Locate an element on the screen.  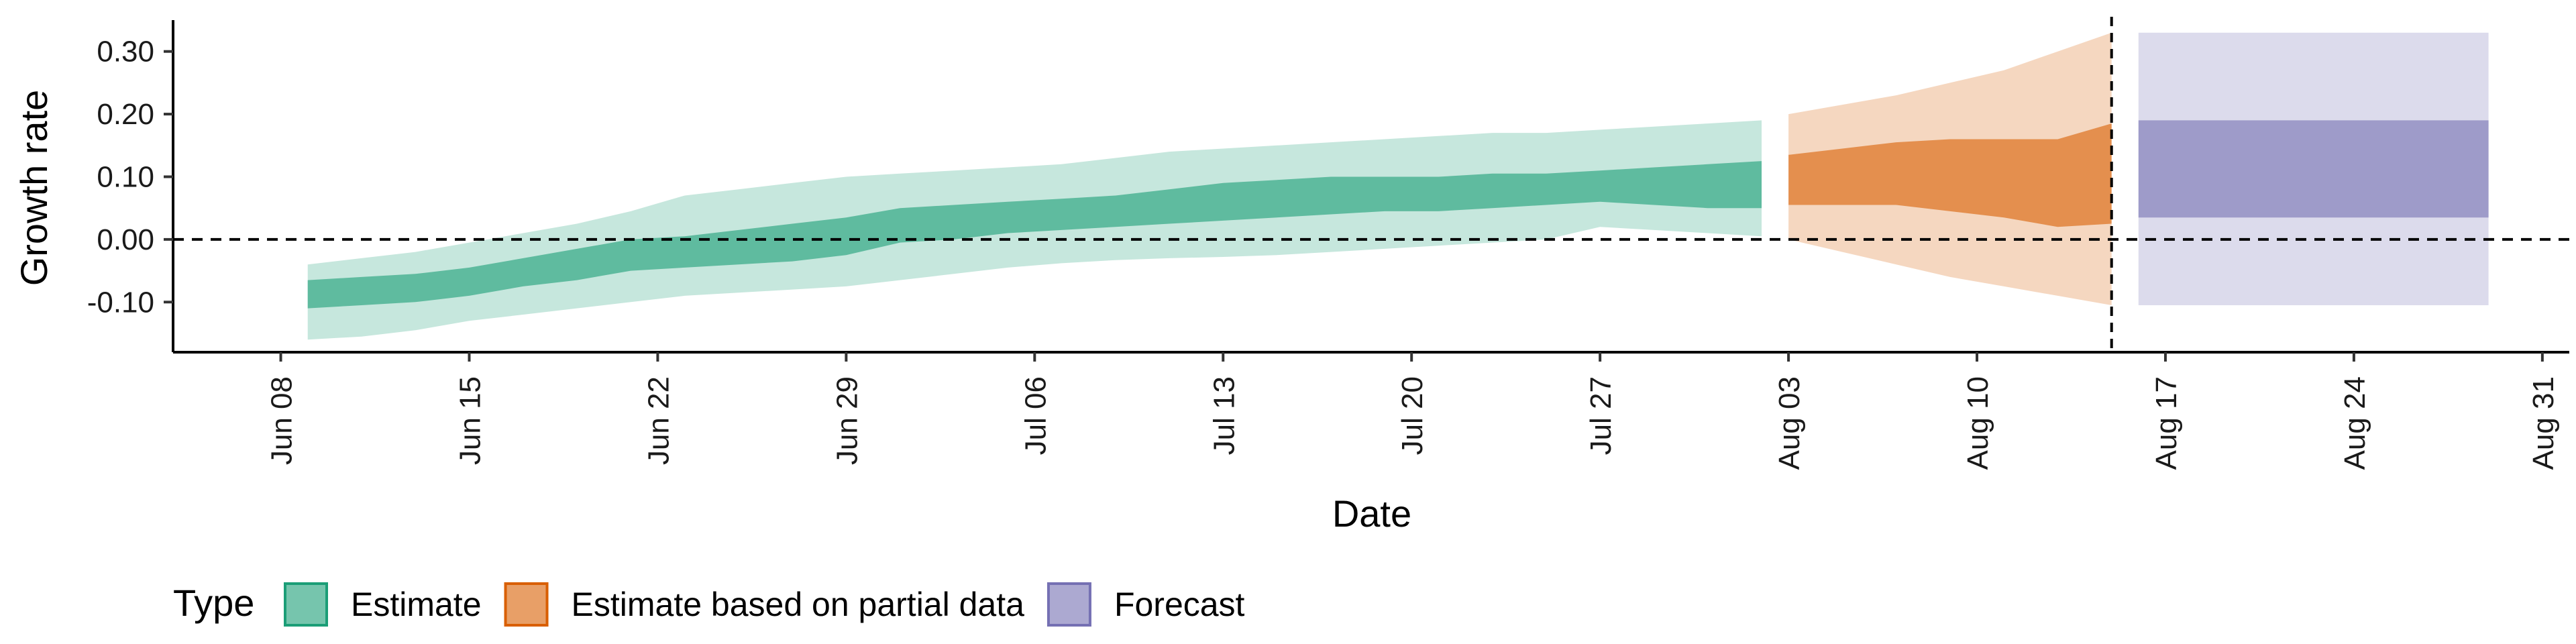
x-tick-label: Jun 29 is located at coordinates (846, 420).